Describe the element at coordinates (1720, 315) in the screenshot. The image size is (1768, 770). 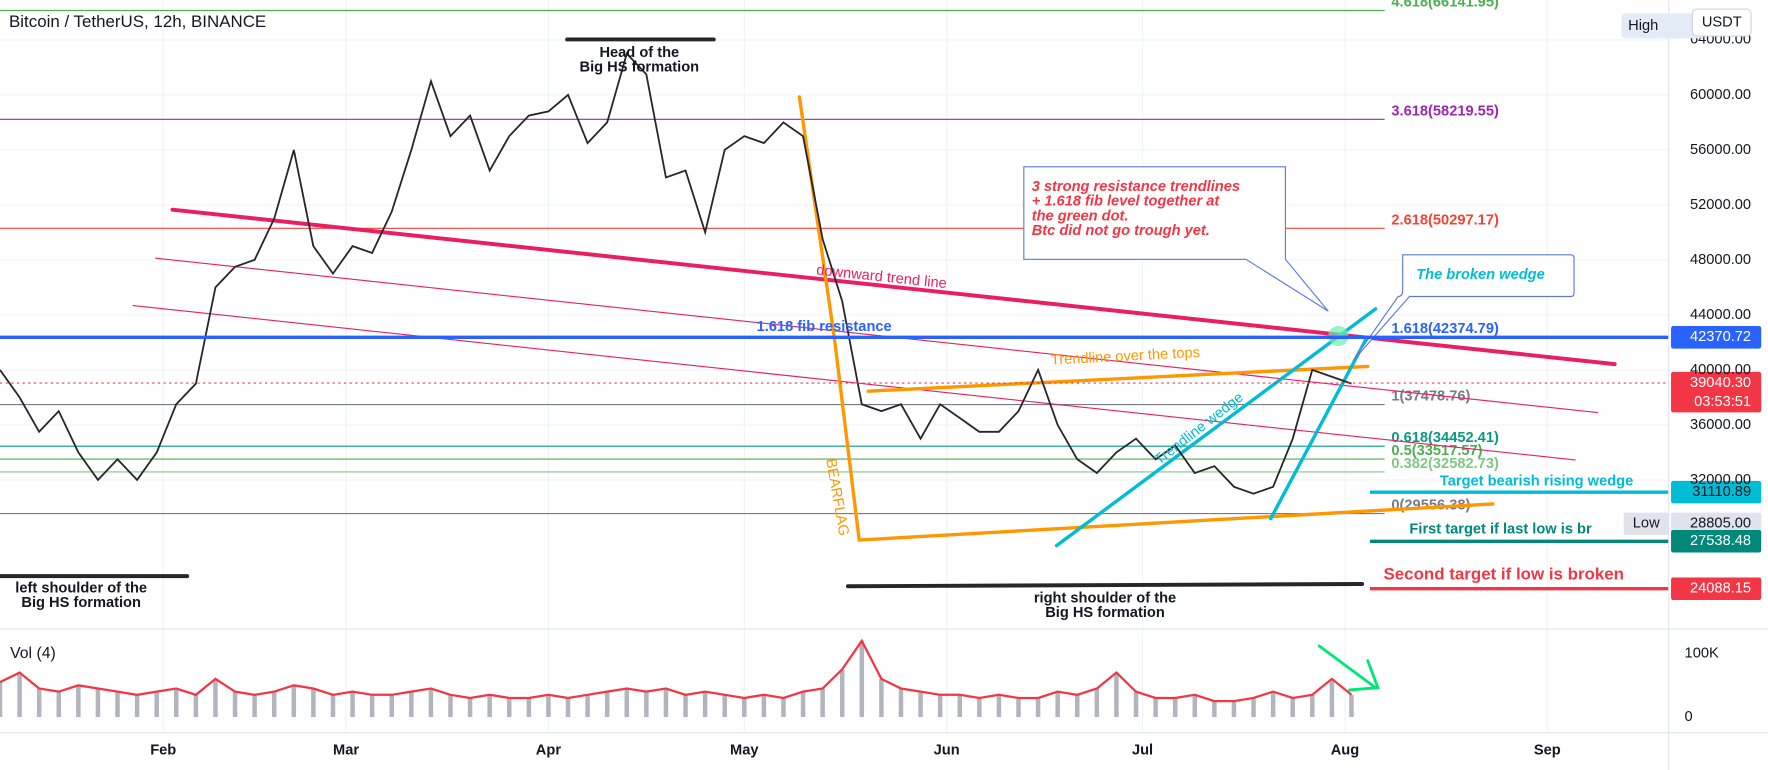
I see `y-tick-label: 44000.00` at that location.